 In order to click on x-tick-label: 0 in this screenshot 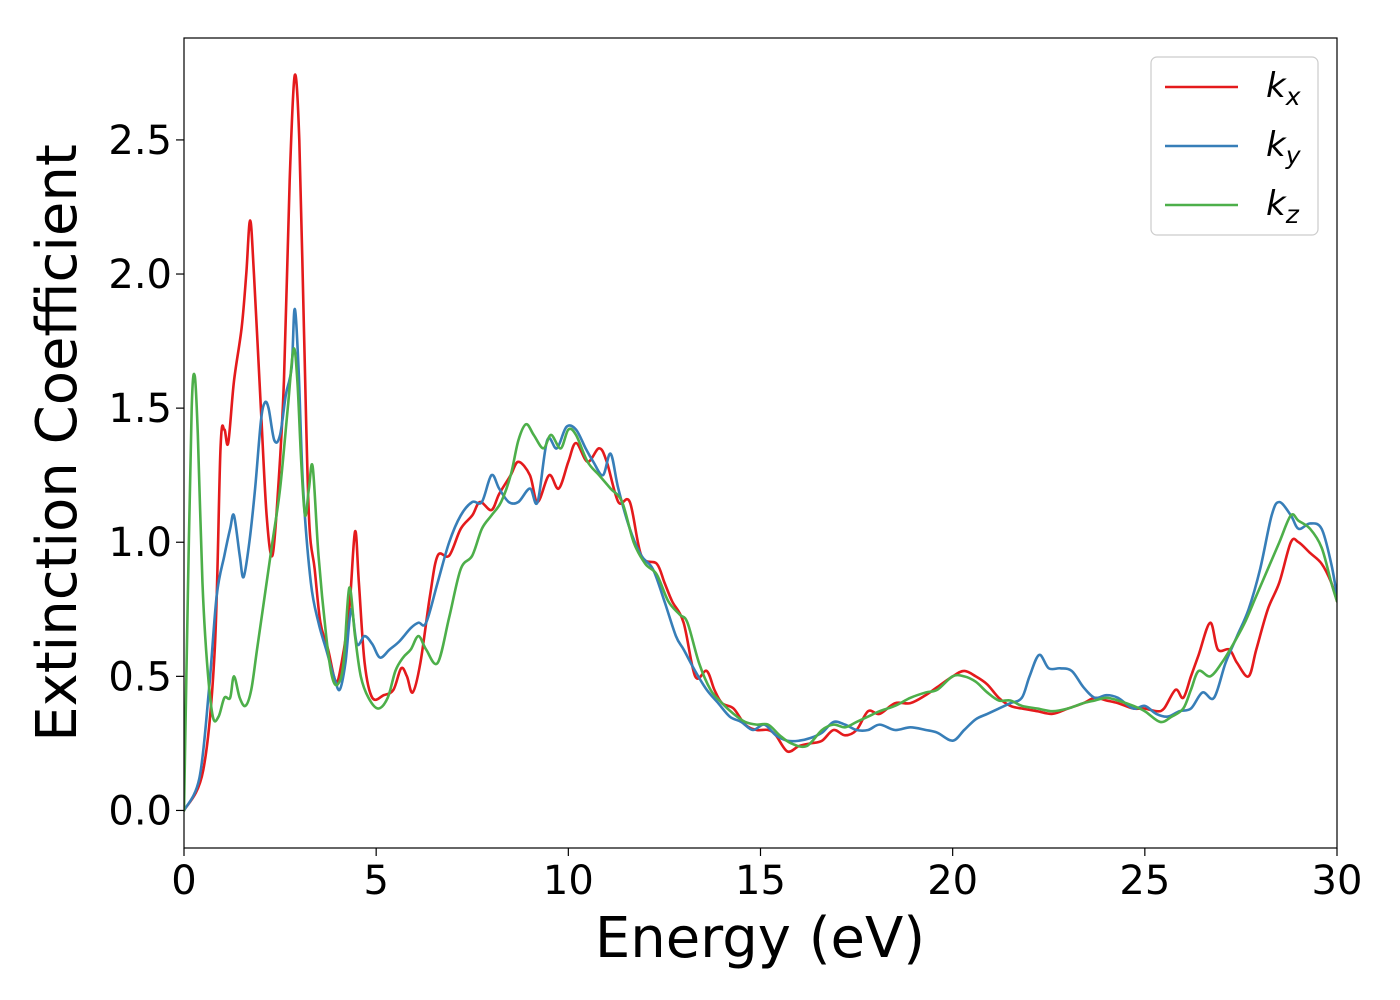, I will do `click(183, 881)`.